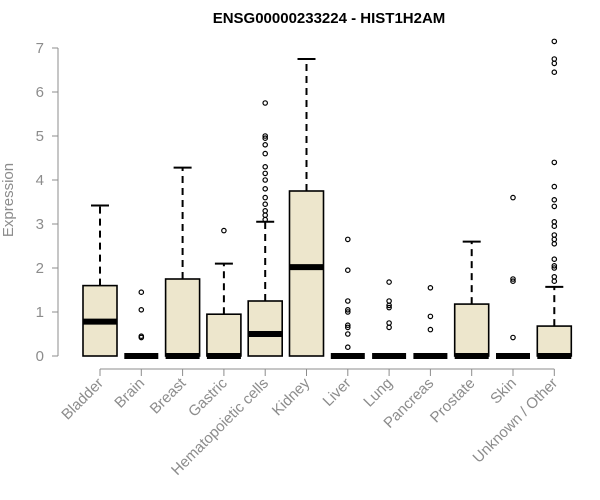 Image resolution: width=600 pixels, height=500 pixels. What do you see at coordinates (141, 324) in the screenshot?
I see `box-group-brain` at bounding box center [141, 324].